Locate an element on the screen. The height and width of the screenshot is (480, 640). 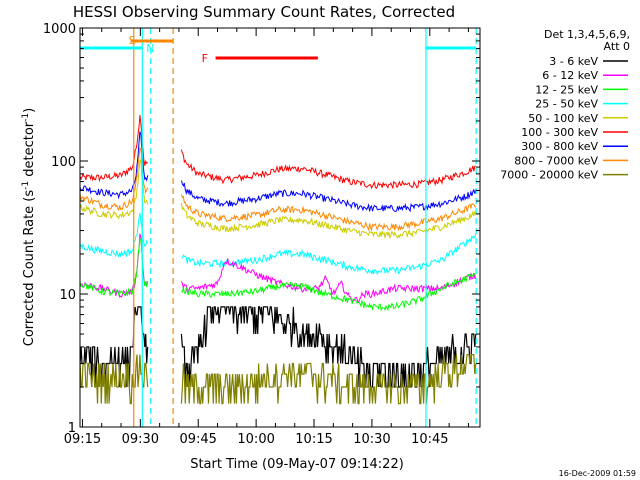
x-tick-label-3: 10:00 is located at coordinates (255, 439).